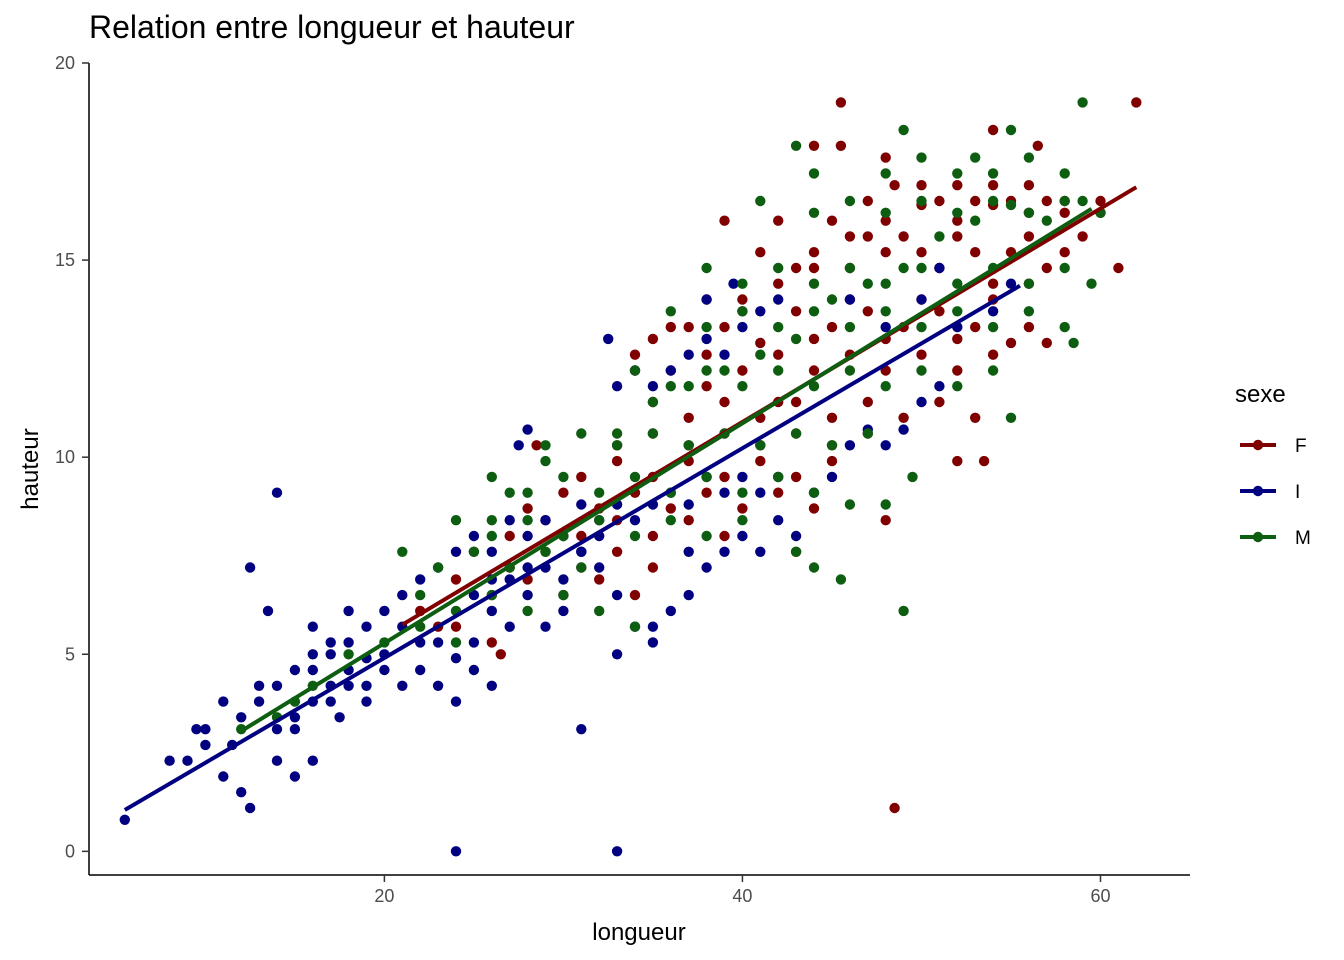 The width and height of the screenshot is (1344, 960). What do you see at coordinates (70, 851) in the screenshot?
I see `y-tick-label: 0` at bounding box center [70, 851].